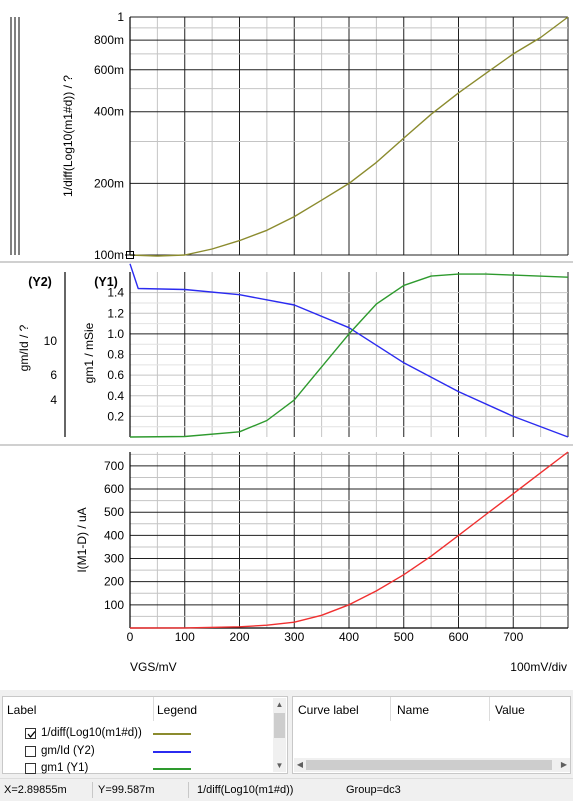 Image resolution: width=573 pixels, height=801 pixels. Describe the element at coordinates (300, 764) in the screenshot. I see `scroll-left-icon: ◀` at that location.